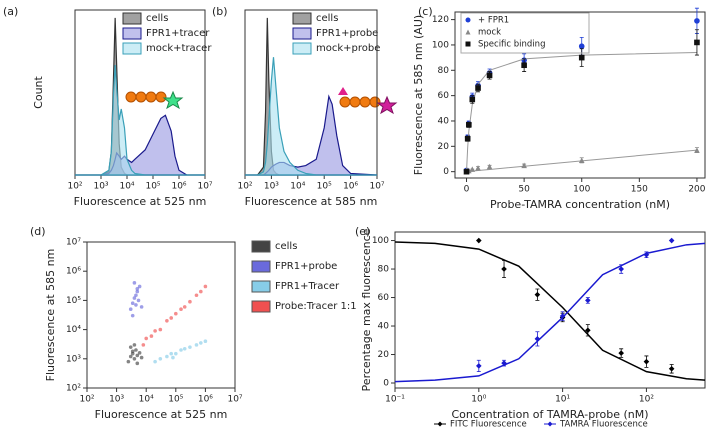 The height and width of the screenshot is (432, 720). I want to click on legend-label: TAMRA Fluorescence, so click(603, 425).